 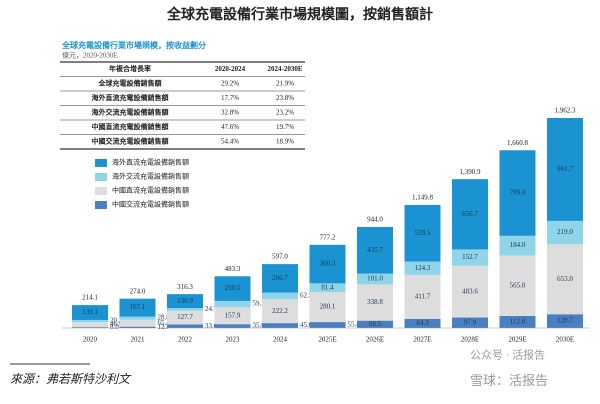 I want to click on total-label: 1,660.8, so click(x=518, y=143).